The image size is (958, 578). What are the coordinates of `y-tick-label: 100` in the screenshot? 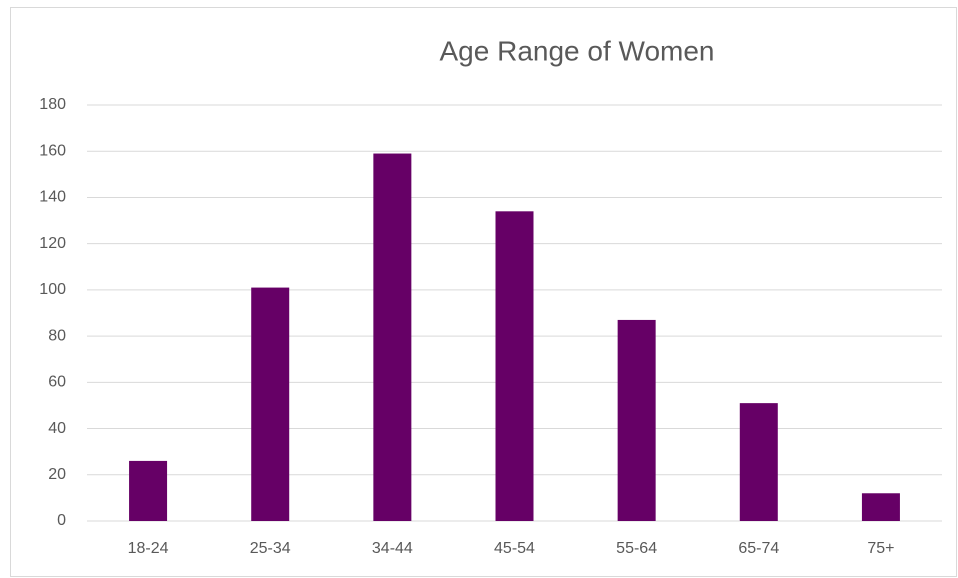 It's located at (52, 289).